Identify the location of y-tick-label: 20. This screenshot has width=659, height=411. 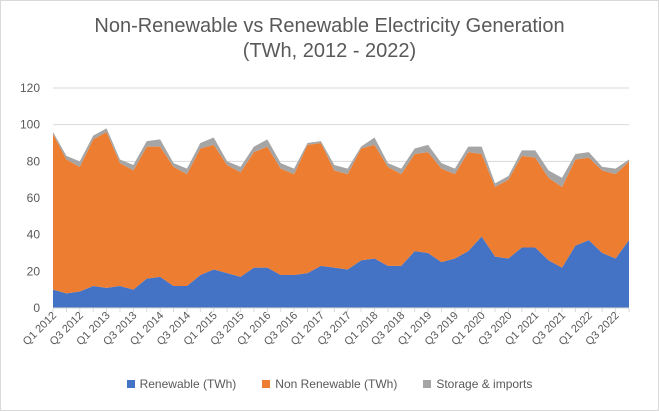
(34, 271).